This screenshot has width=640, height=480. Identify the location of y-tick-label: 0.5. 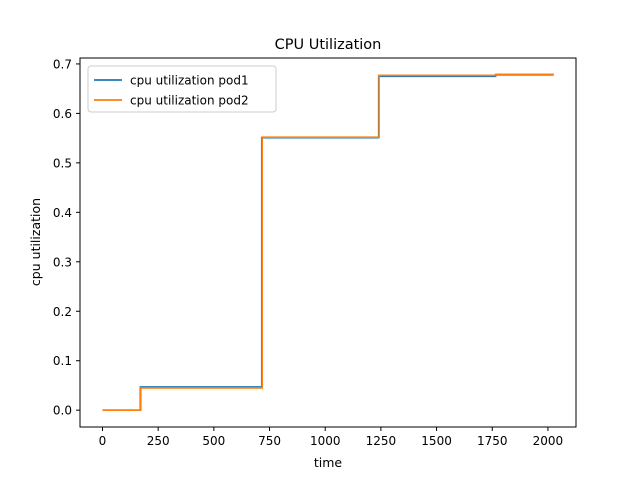
(62, 163).